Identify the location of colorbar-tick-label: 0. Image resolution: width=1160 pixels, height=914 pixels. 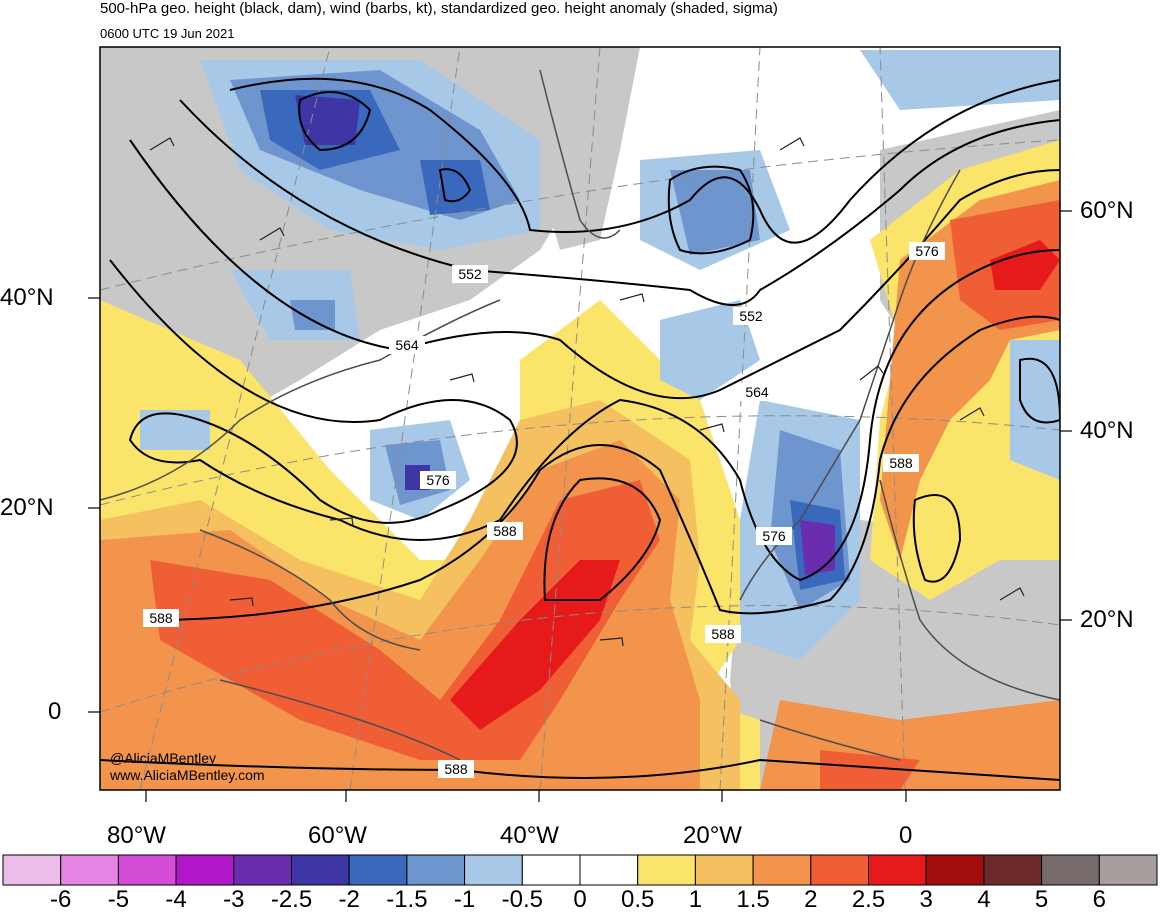
(580, 899).